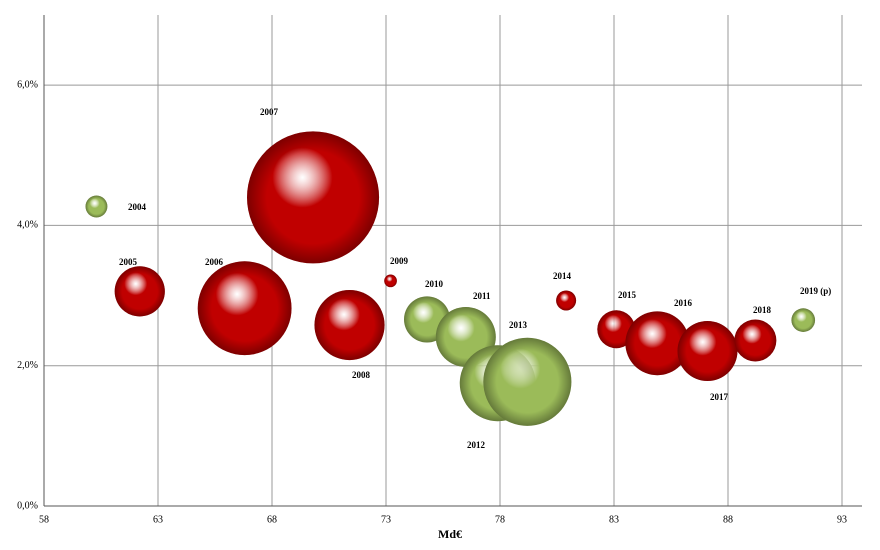 Image resolution: width=880 pixels, height=550 pixels. I want to click on y-tick-label: 4,0%, so click(27, 225).